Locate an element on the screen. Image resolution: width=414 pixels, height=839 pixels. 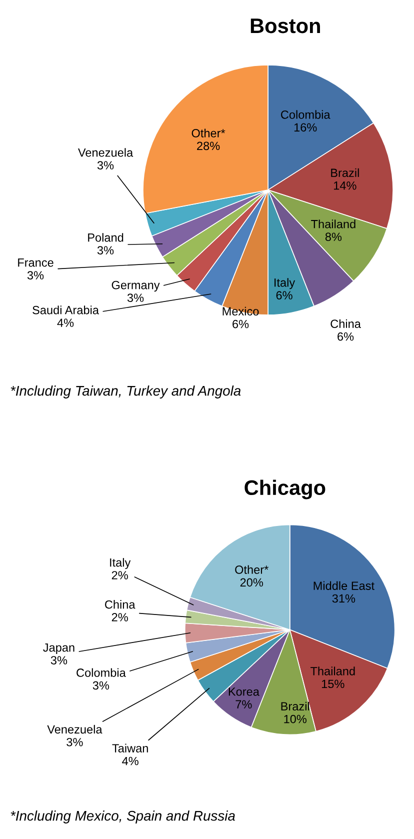
data-label: 14% is located at coordinates (345, 185).